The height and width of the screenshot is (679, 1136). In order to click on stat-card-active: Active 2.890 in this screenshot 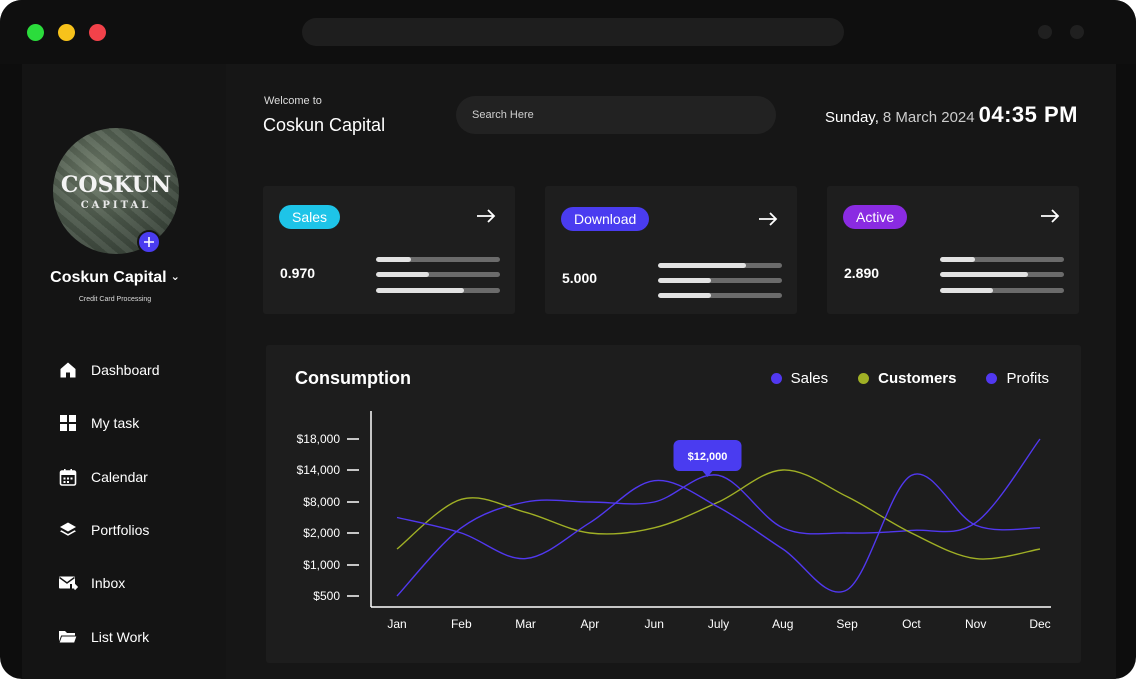, I will do `click(953, 250)`.